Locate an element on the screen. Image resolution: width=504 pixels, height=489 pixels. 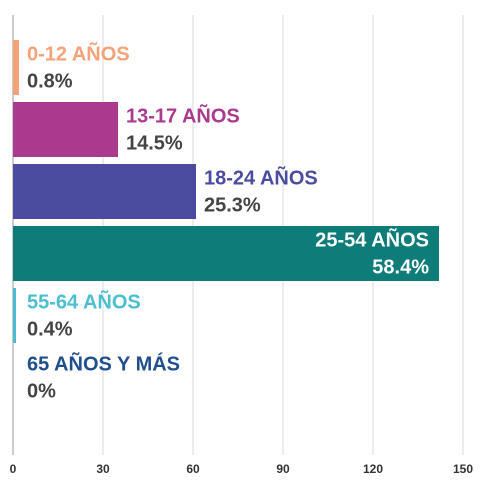
category-label: 55-64 AÑOS is located at coordinates (84, 301).